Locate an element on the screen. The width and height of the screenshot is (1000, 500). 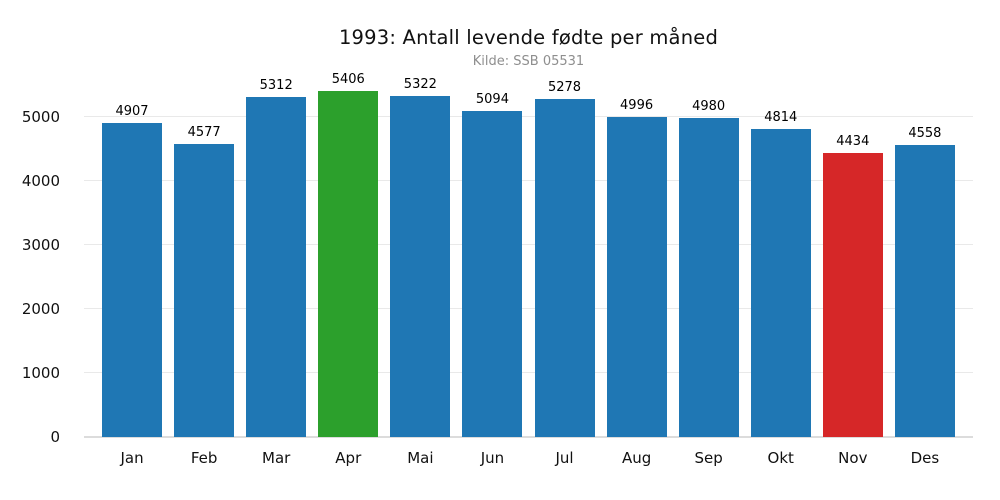
xtick-label-feb: Feb is located at coordinates (204, 458).